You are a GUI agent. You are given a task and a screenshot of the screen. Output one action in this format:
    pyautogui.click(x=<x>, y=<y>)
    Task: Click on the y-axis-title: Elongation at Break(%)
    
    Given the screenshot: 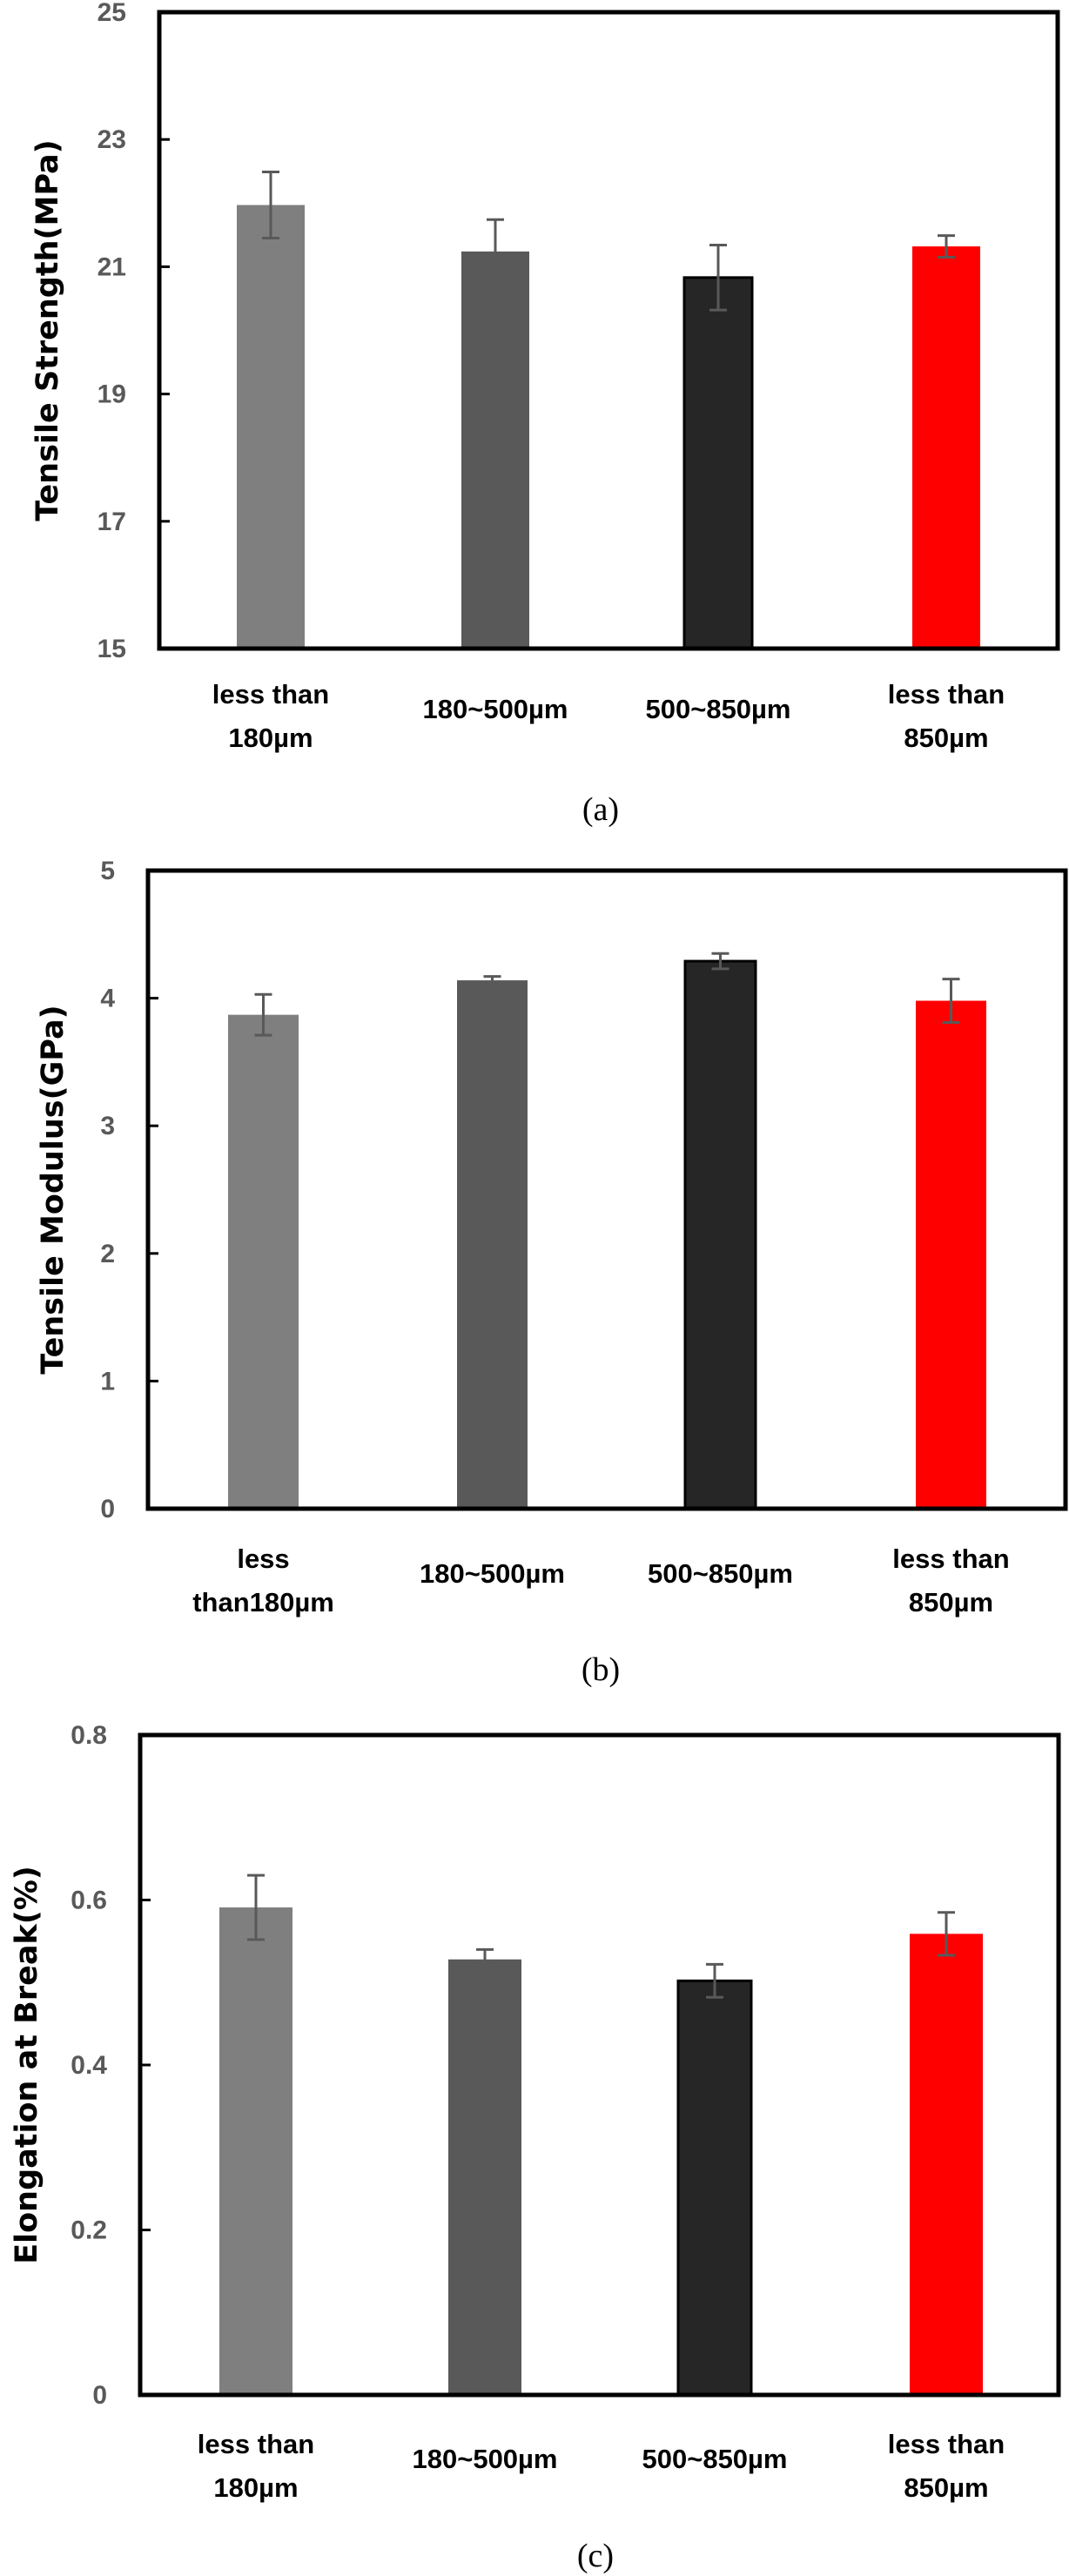 What is the action you would take?
    pyautogui.click(x=27, y=2065)
    